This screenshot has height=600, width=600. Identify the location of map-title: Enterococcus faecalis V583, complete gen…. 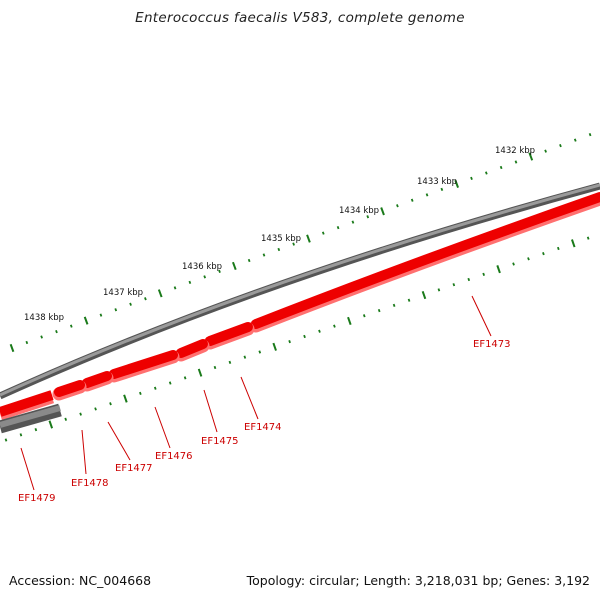
(300, 18).